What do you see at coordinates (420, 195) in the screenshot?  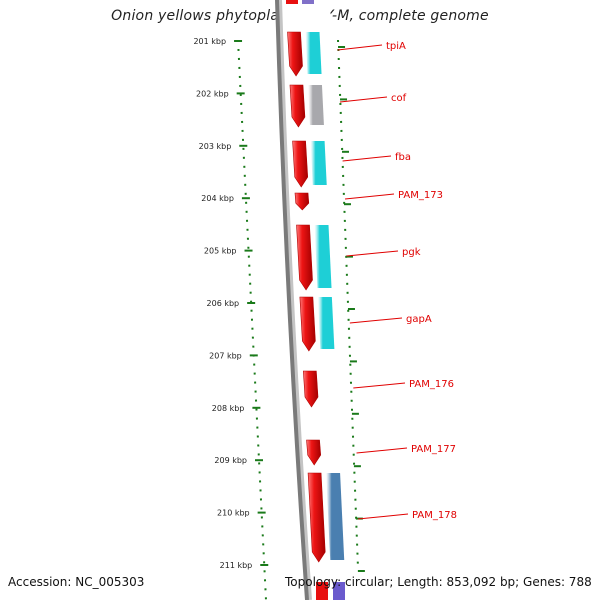 I see `gene-label: PAM_173` at bounding box center [420, 195].